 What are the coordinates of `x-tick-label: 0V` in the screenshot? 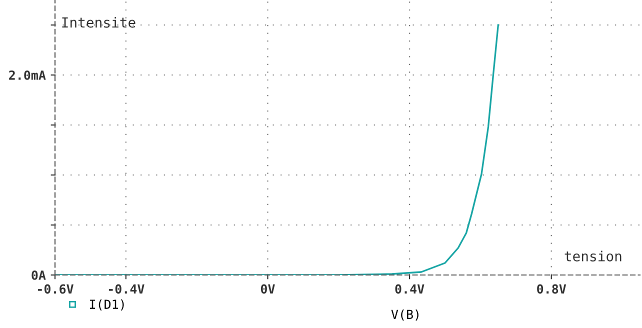 It's located at (267, 289).